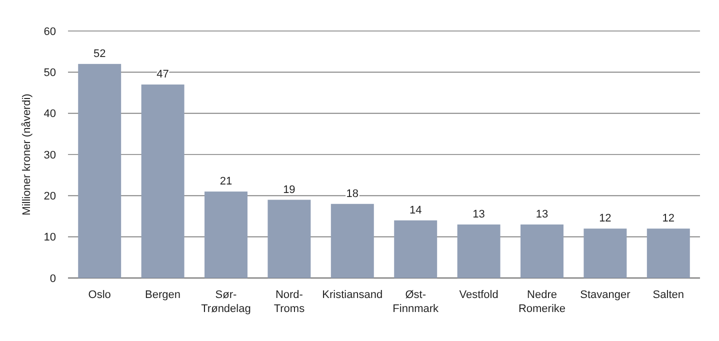 Image resolution: width=719 pixels, height=341 pixels. What do you see at coordinates (50, 238) in the screenshot?
I see `y-tick-label: 10` at bounding box center [50, 238].